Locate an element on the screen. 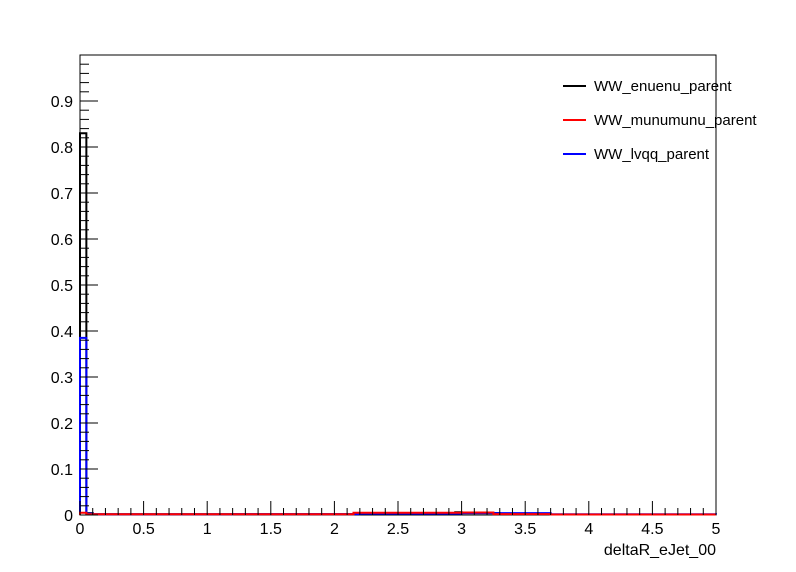 This screenshot has width=796, height=572. x-tick-label: 1 is located at coordinates (207, 529).